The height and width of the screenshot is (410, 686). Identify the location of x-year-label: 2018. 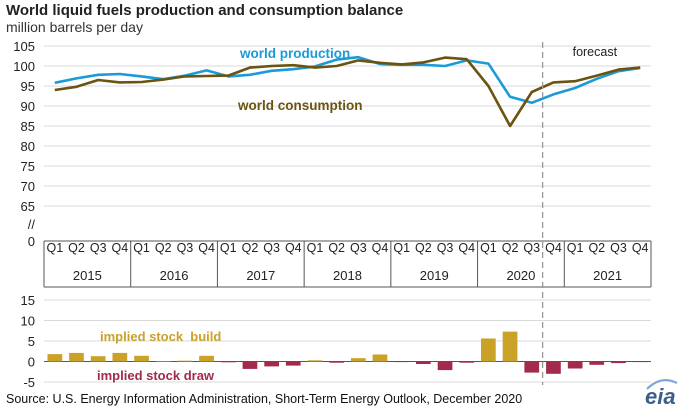
(347, 275).